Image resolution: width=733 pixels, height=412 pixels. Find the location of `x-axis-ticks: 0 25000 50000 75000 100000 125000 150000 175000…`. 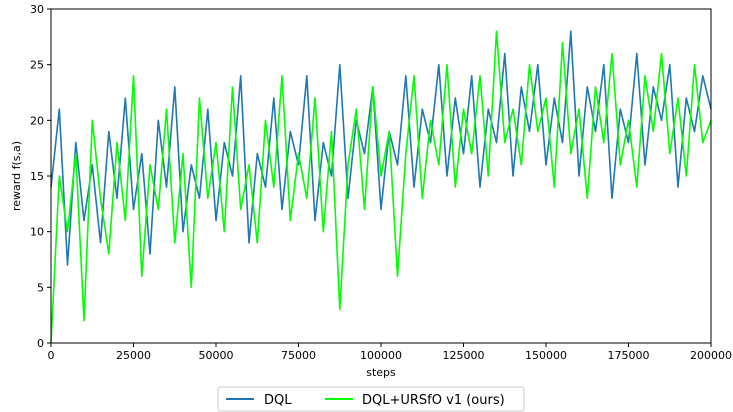

x-axis-ticks: 0 25000 50000 75000 100000 125000 150000 175000… is located at coordinates (390, 352).